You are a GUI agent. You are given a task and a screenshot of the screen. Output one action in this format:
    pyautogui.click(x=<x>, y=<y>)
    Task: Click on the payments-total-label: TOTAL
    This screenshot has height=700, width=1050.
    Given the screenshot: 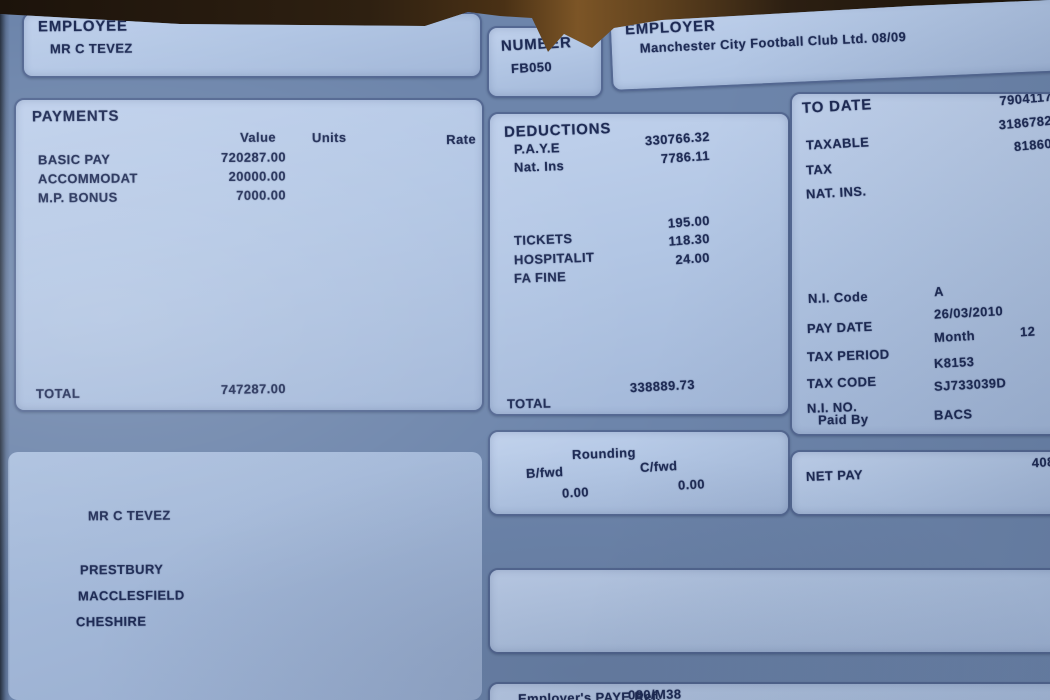 What is the action you would take?
    pyautogui.click(x=58, y=393)
    